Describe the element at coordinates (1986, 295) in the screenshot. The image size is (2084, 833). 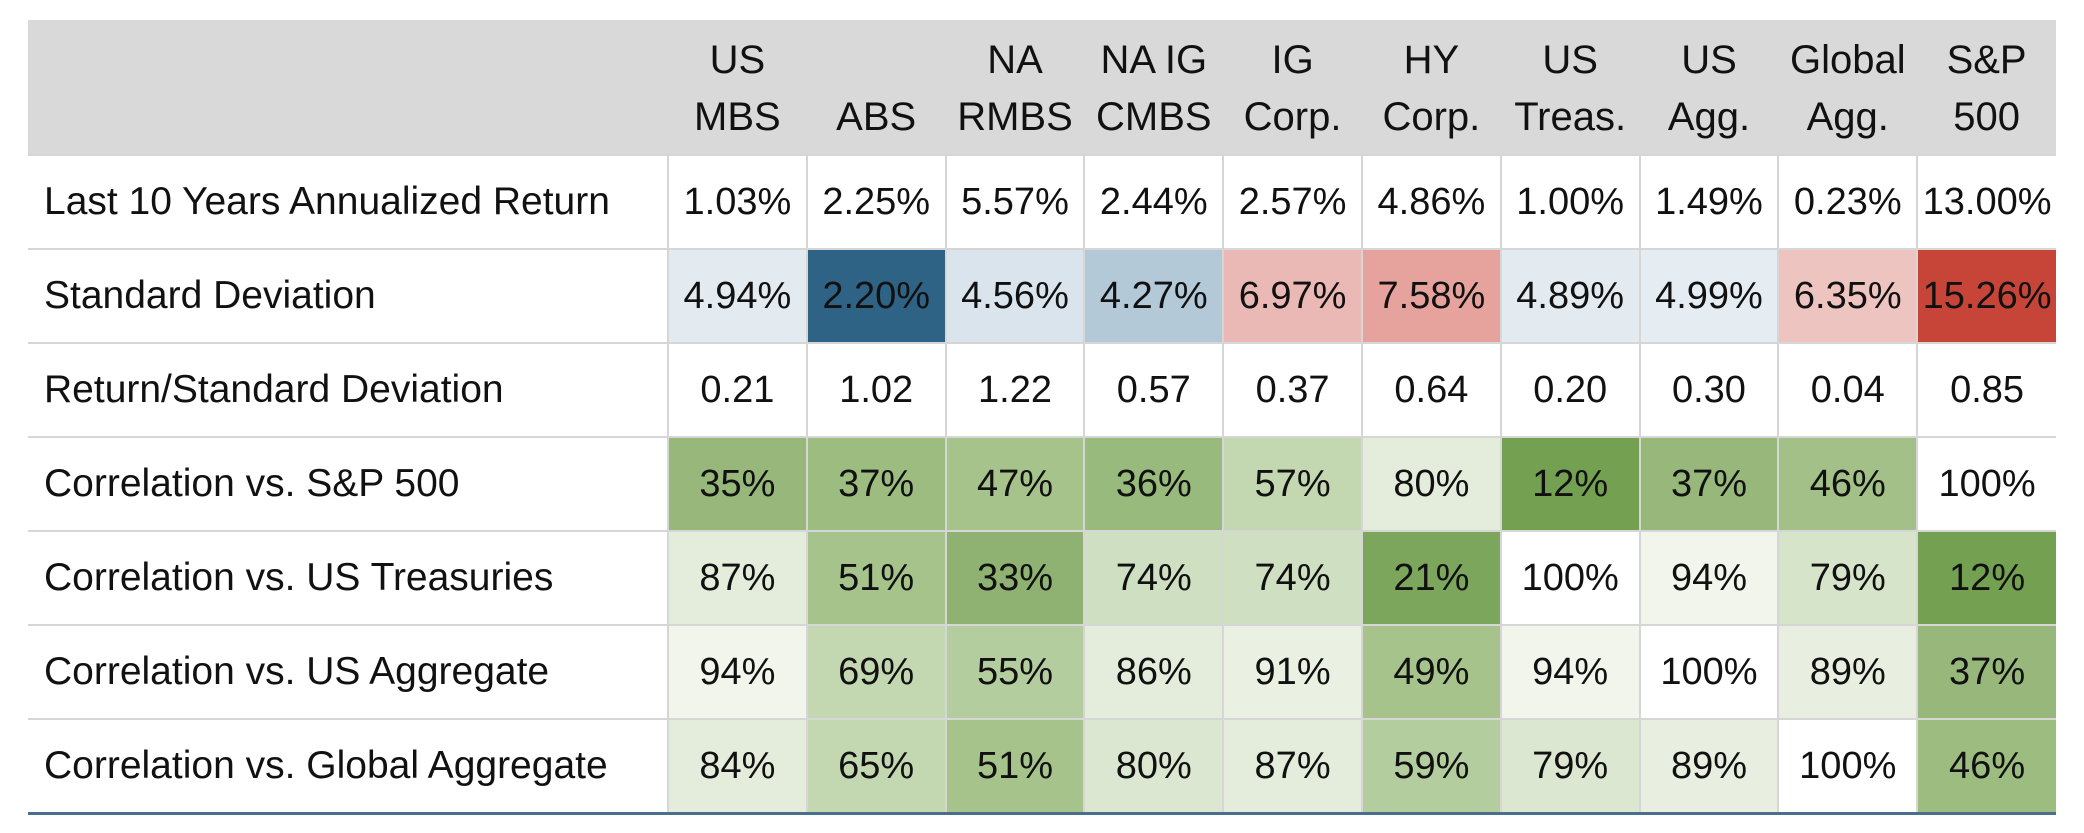
I see `data-cell: 15.26%` at that location.